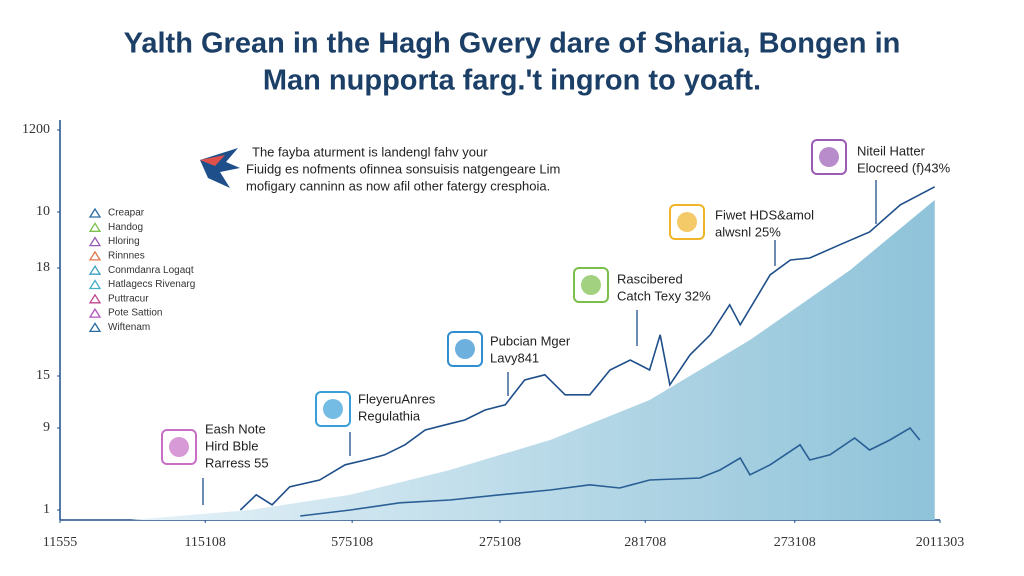 This screenshot has width=1024, height=576. Describe the element at coordinates (128, 298) in the screenshot. I see `legend-label: Puttracur` at that location.